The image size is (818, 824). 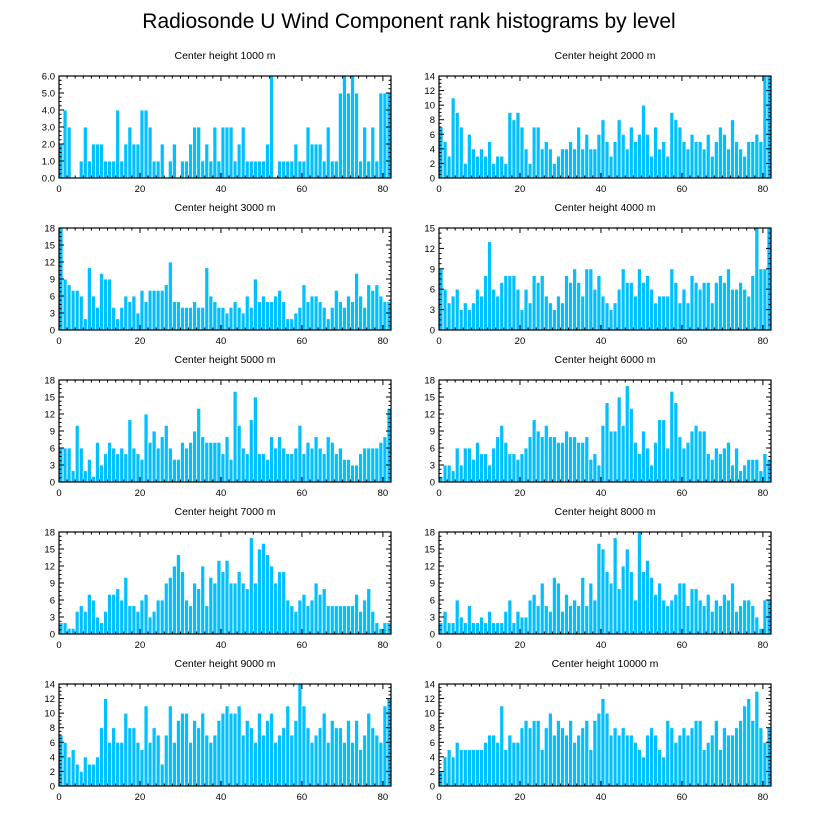 What do you see at coordinates (605, 56) in the screenshot?
I see `panel-title: Center height 2000 m` at bounding box center [605, 56].